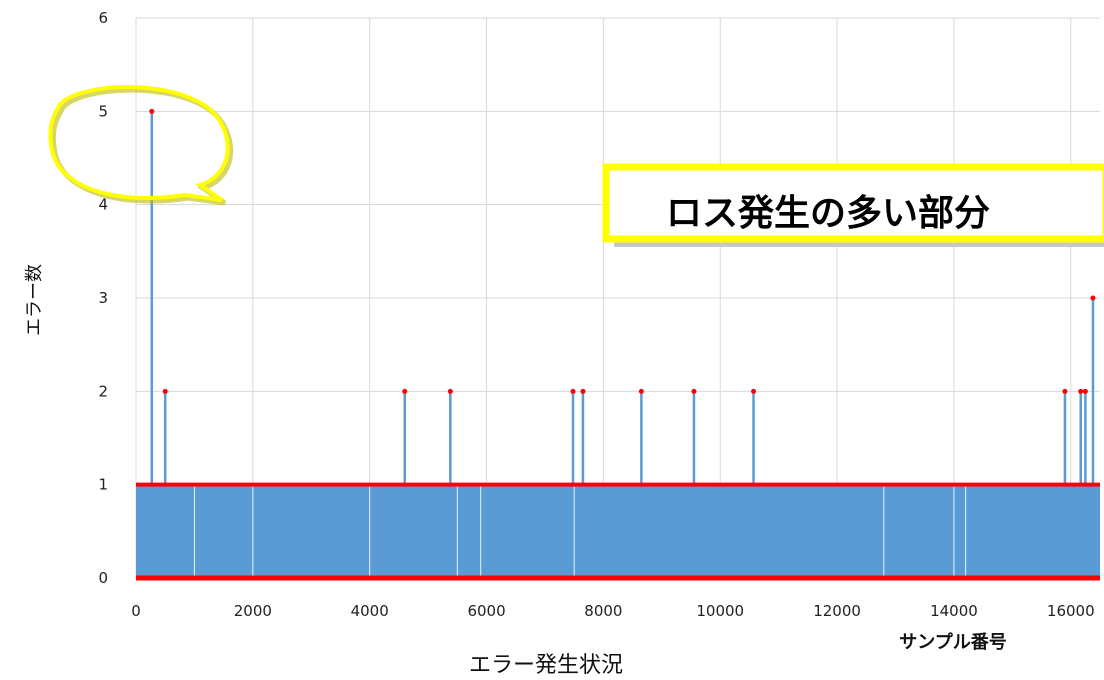  Describe the element at coordinates (103, 578) in the screenshot. I see `y-tick-label: 0` at that location.